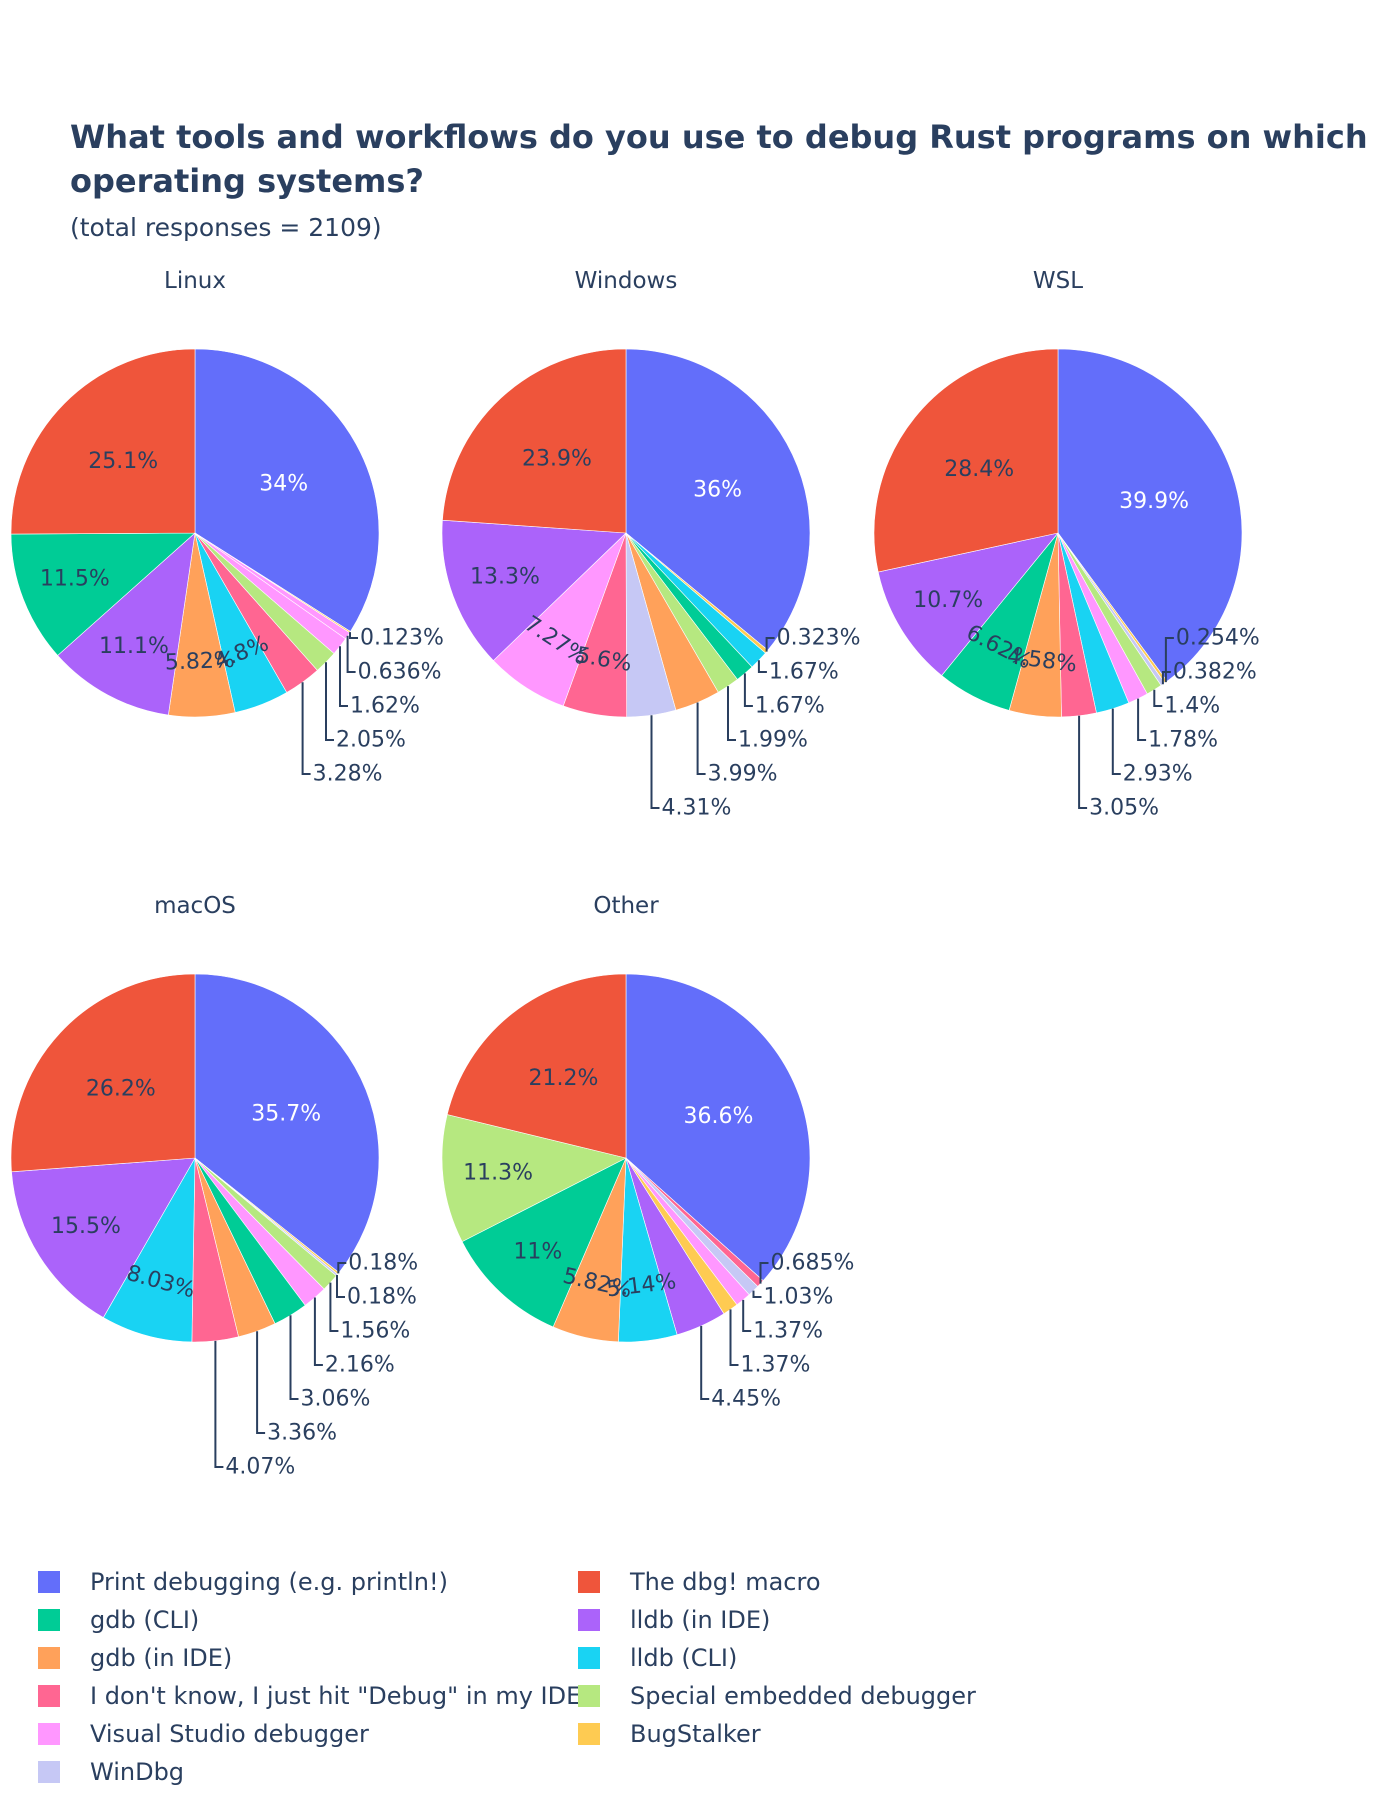 The width and height of the screenshot is (1400, 1800). Describe the element at coordinates (695, 1734) in the screenshot. I see `legend-label: BugStalker` at that location.